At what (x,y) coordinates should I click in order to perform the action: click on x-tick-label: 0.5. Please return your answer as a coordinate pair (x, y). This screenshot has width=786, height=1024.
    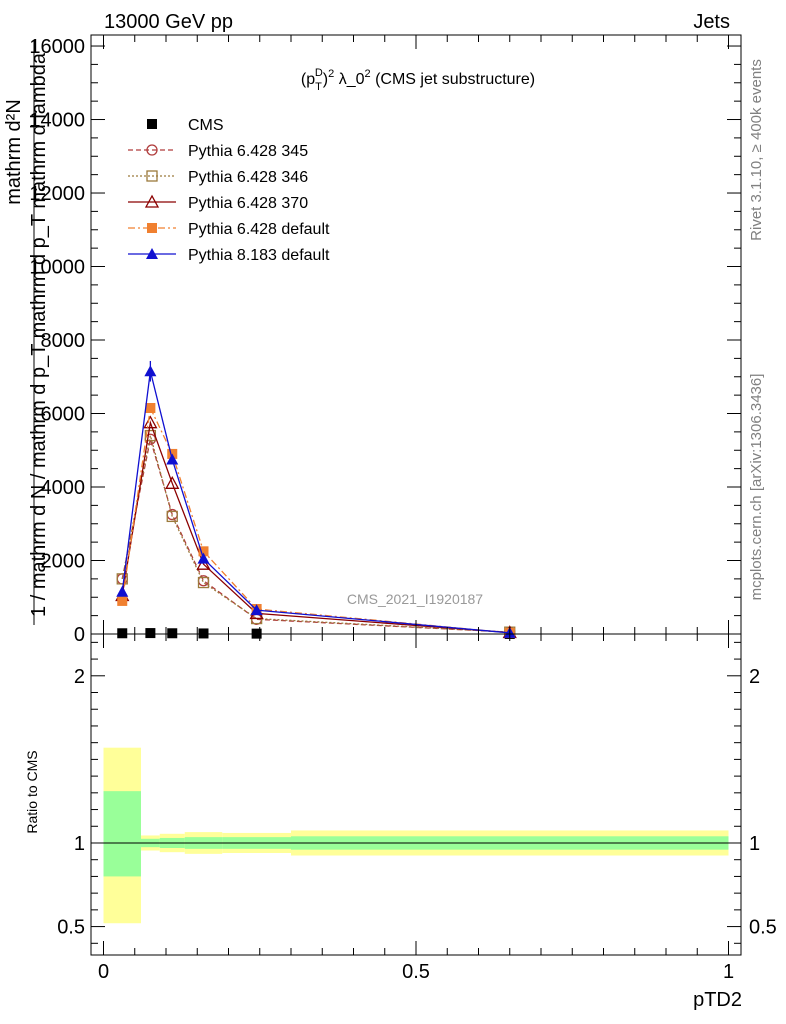
    Looking at the image, I should click on (416, 972).